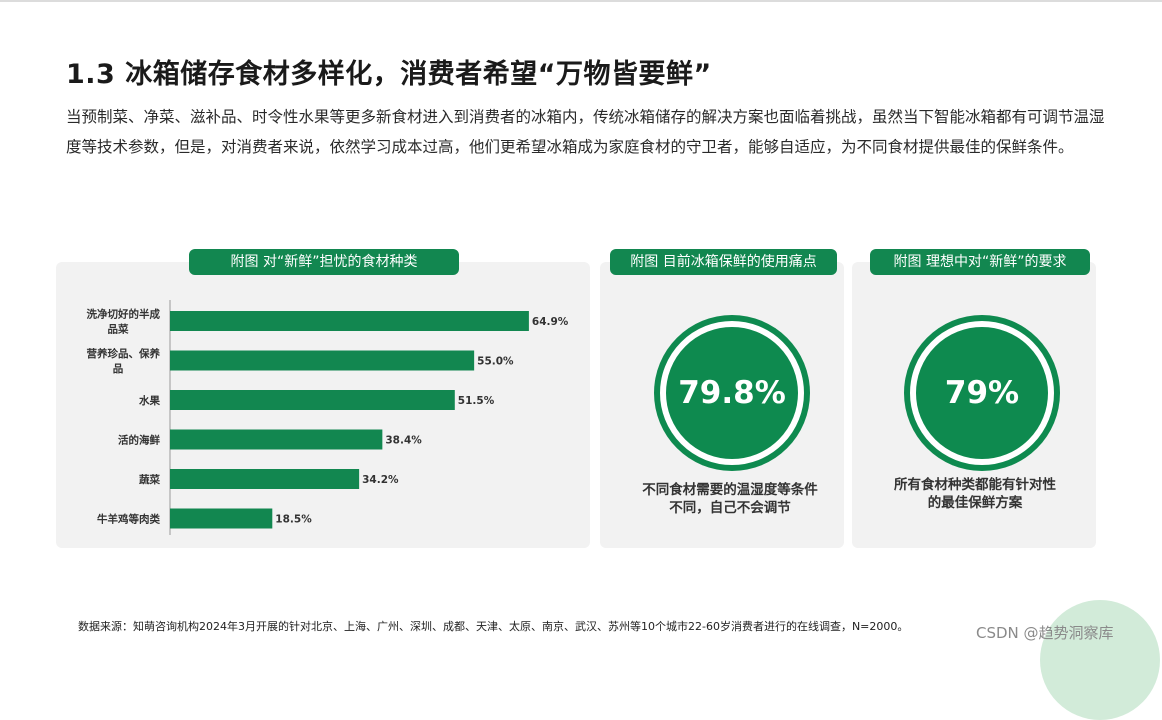 This screenshot has width=1162, height=720. What do you see at coordinates (1045, 633) in the screenshot?
I see `csdn-watermark: CSDN @趋势洞察库` at bounding box center [1045, 633].